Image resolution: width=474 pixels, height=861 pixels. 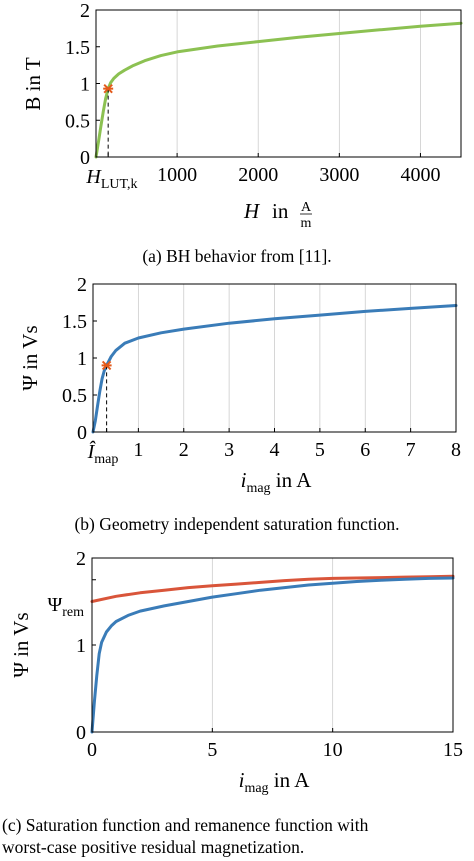 What do you see at coordinates (420, 175) in the screenshot?
I see `panel-a-xtick-label: 4000` at bounding box center [420, 175].